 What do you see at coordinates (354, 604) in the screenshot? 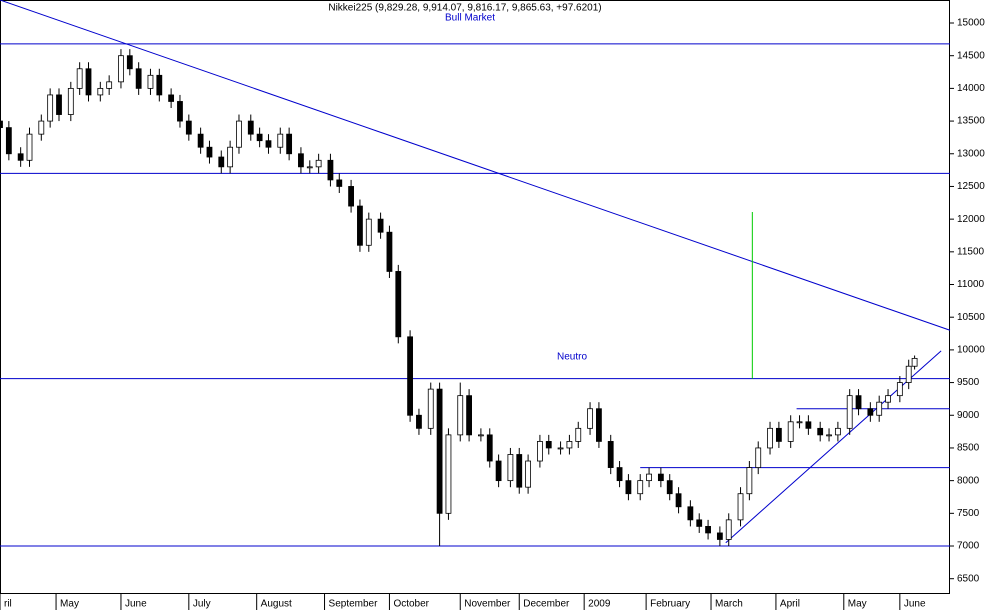
I see `x-tick-label: September` at bounding box center [354, 604].